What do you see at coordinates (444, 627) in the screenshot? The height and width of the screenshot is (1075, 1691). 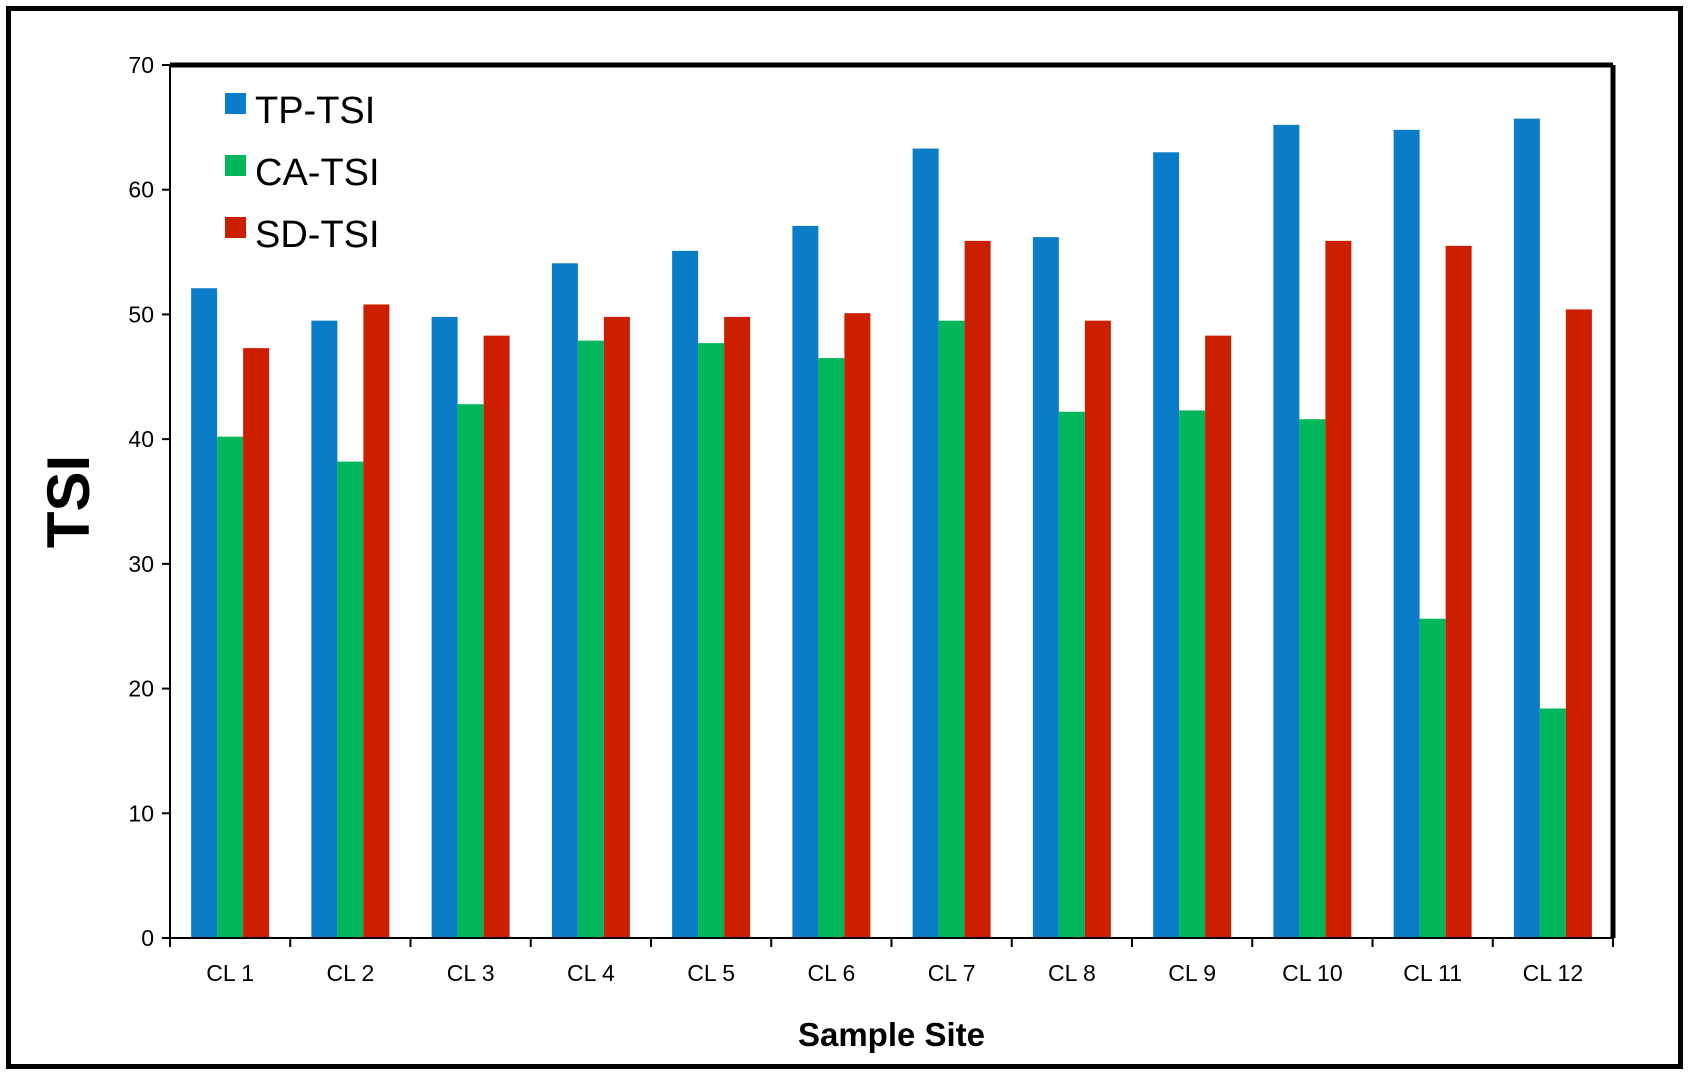 I see `bar-tp-tsi-cl3` at bounding box center [444, 627].